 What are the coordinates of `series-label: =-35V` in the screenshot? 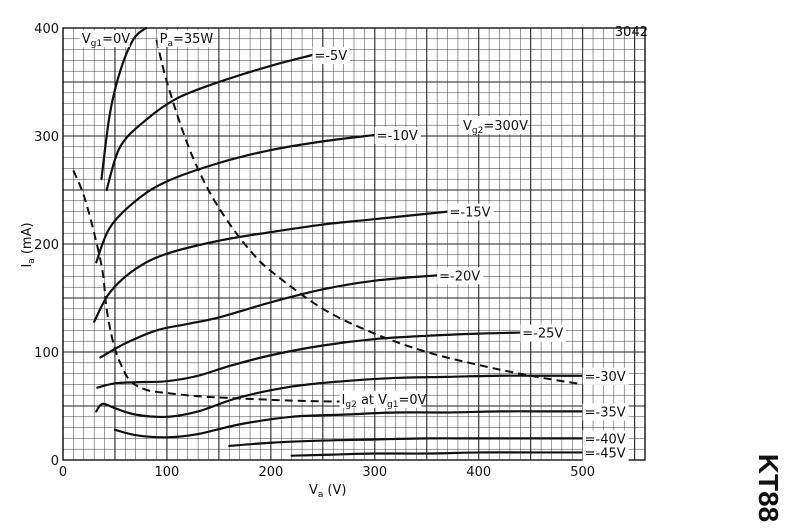 It's located at (605, 412).